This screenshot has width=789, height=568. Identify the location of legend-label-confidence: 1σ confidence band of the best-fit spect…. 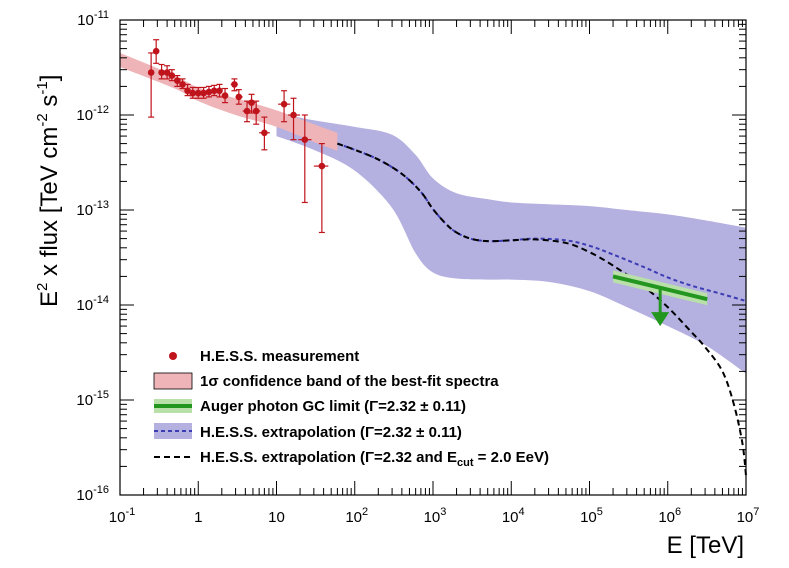
(349, 381).